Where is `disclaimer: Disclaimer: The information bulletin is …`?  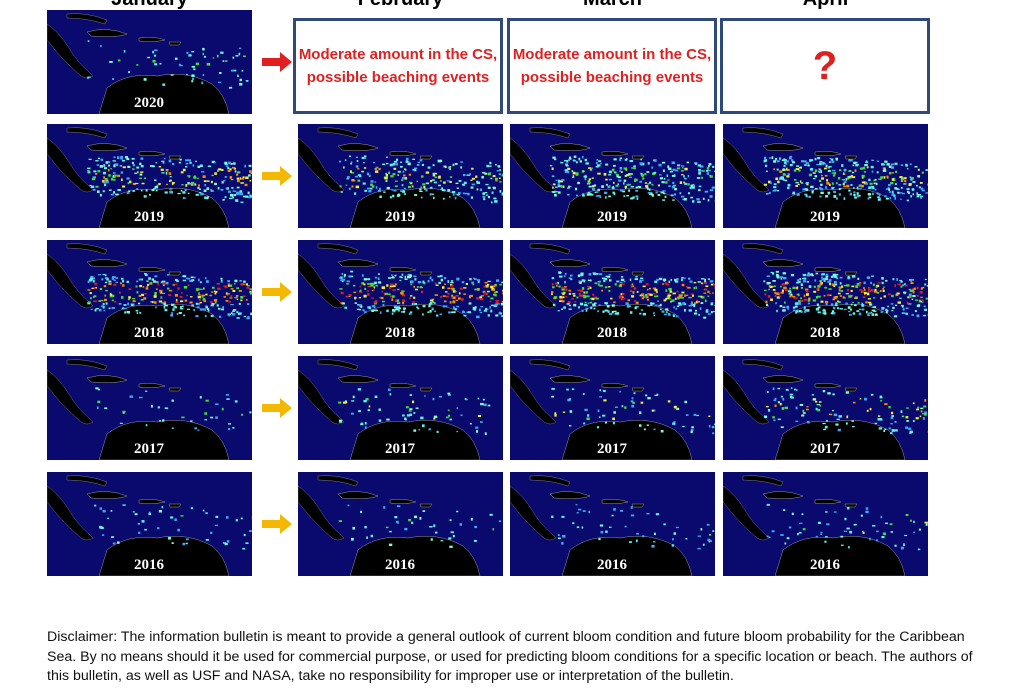 disclaimer: Disclaimer: The information bulletin is … is located at coordinates (510, 656).